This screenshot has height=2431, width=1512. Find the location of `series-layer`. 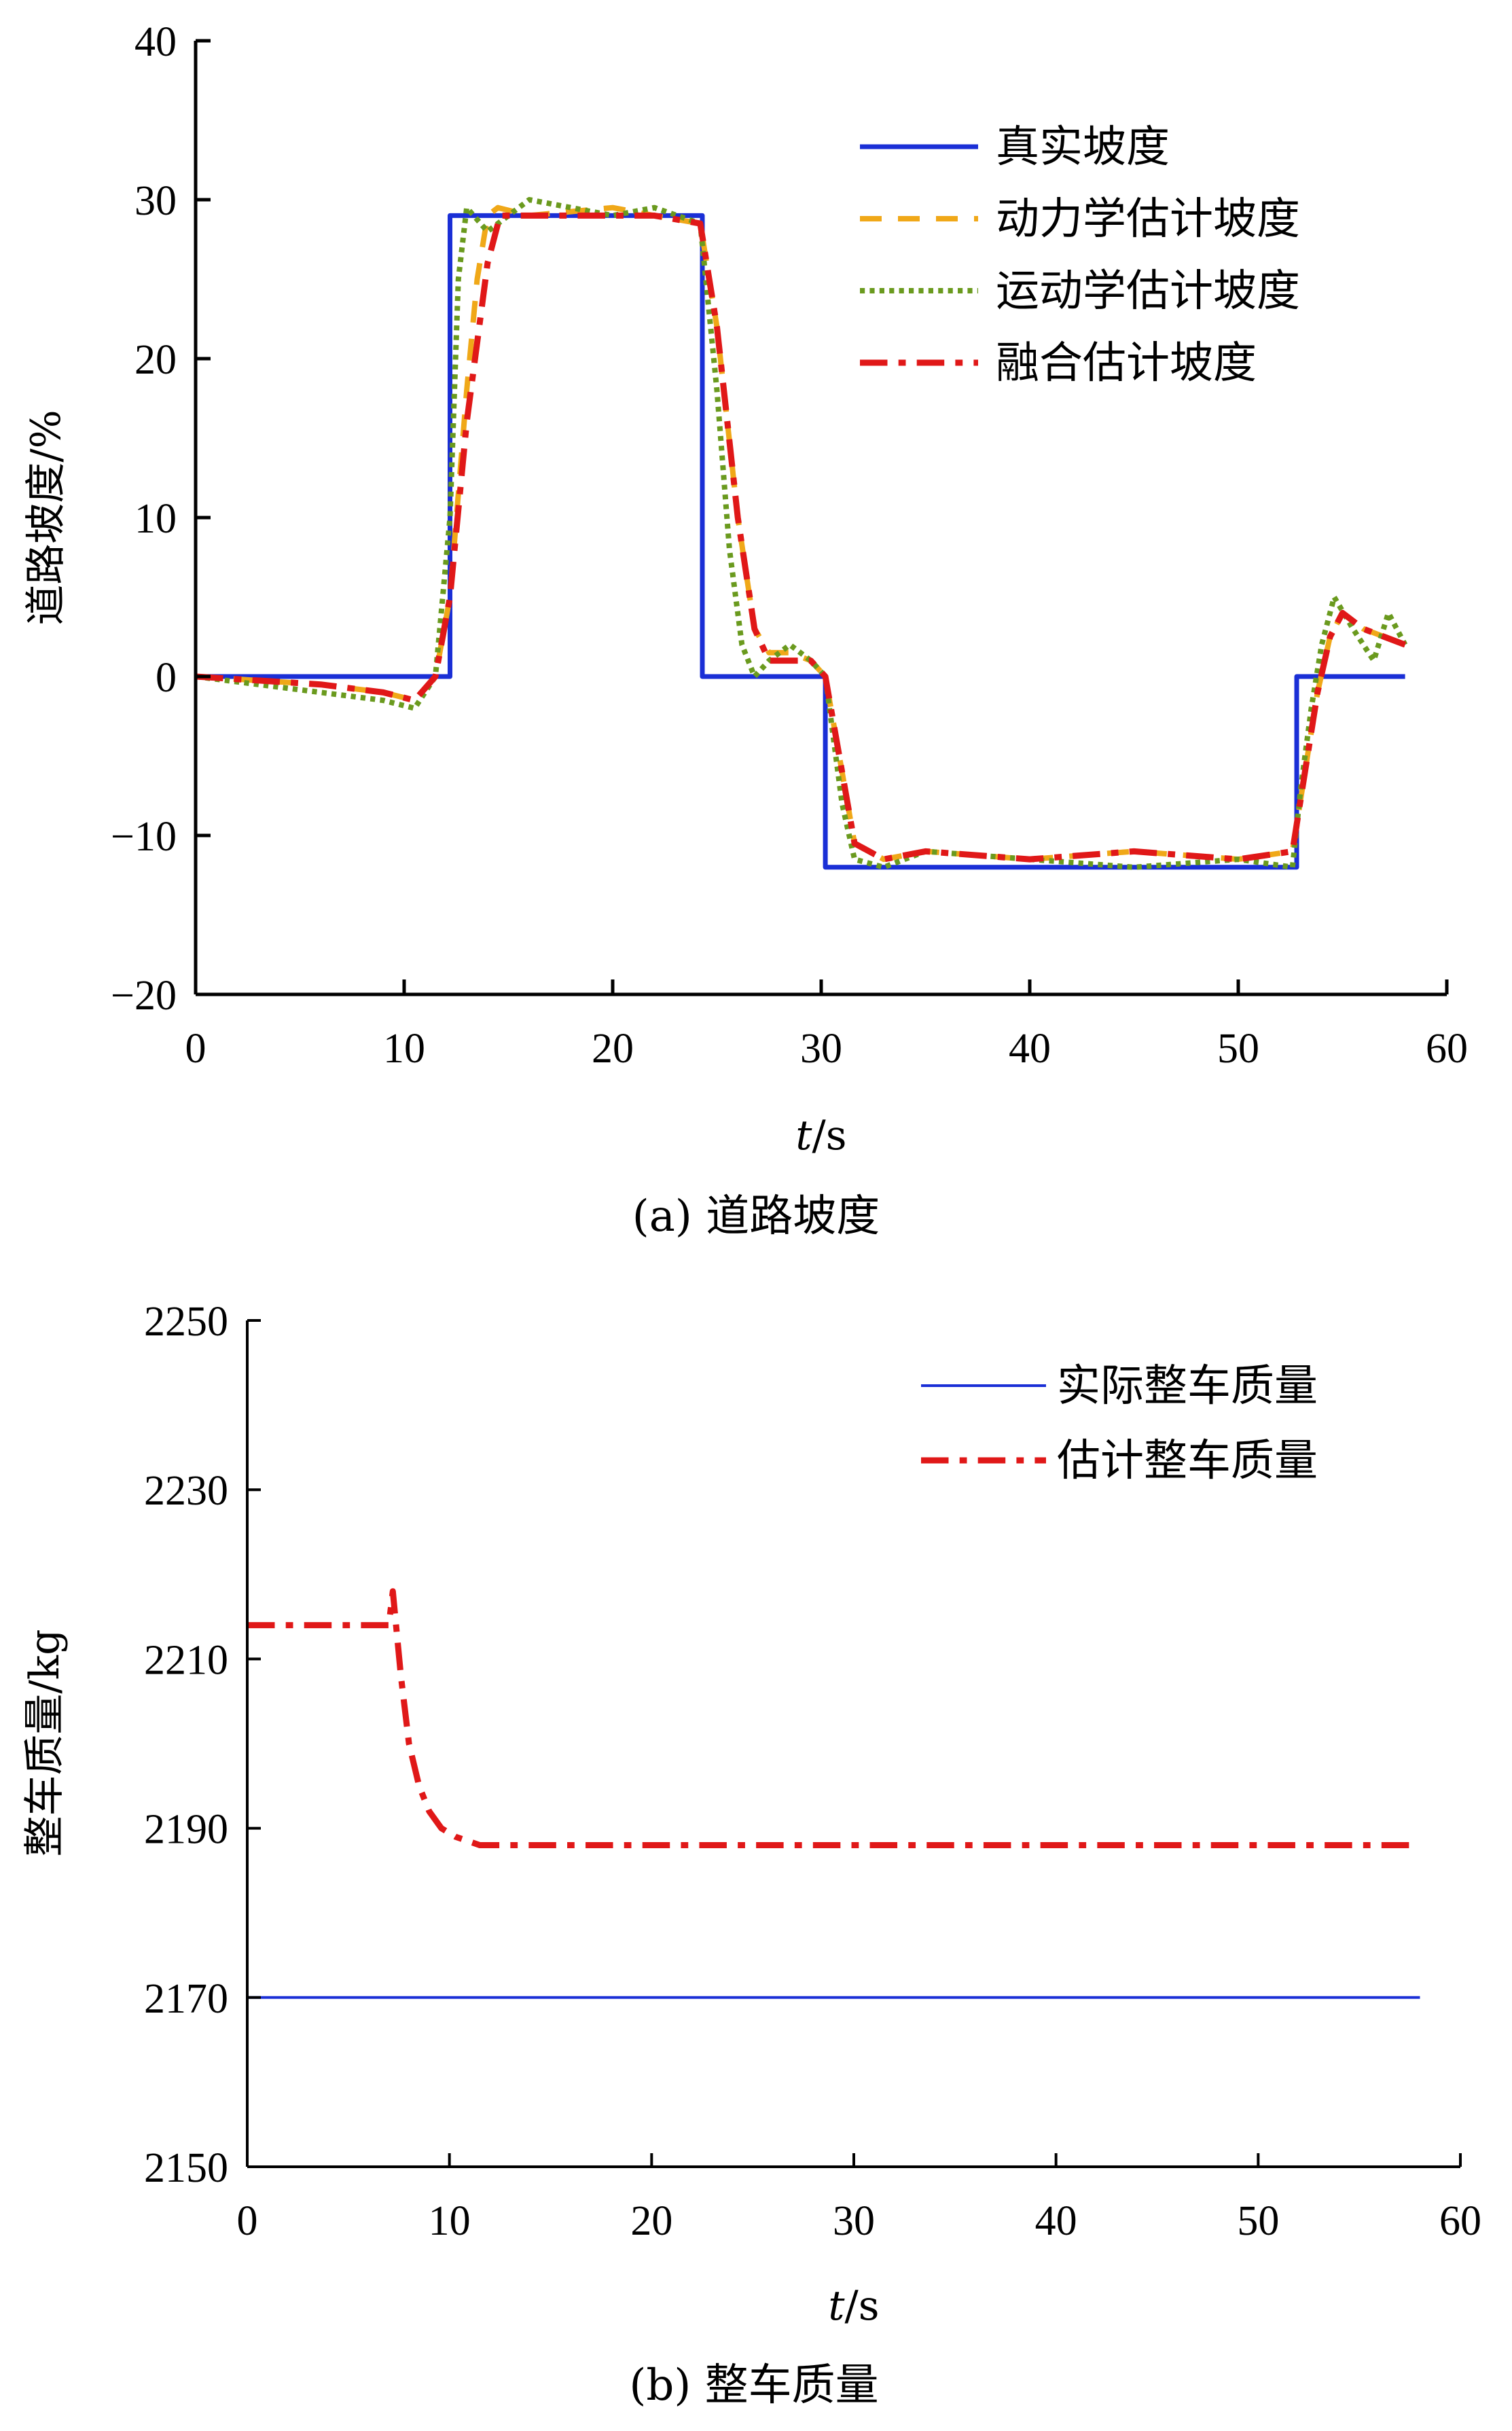

series-layer is located at coordinates (834, 1794).